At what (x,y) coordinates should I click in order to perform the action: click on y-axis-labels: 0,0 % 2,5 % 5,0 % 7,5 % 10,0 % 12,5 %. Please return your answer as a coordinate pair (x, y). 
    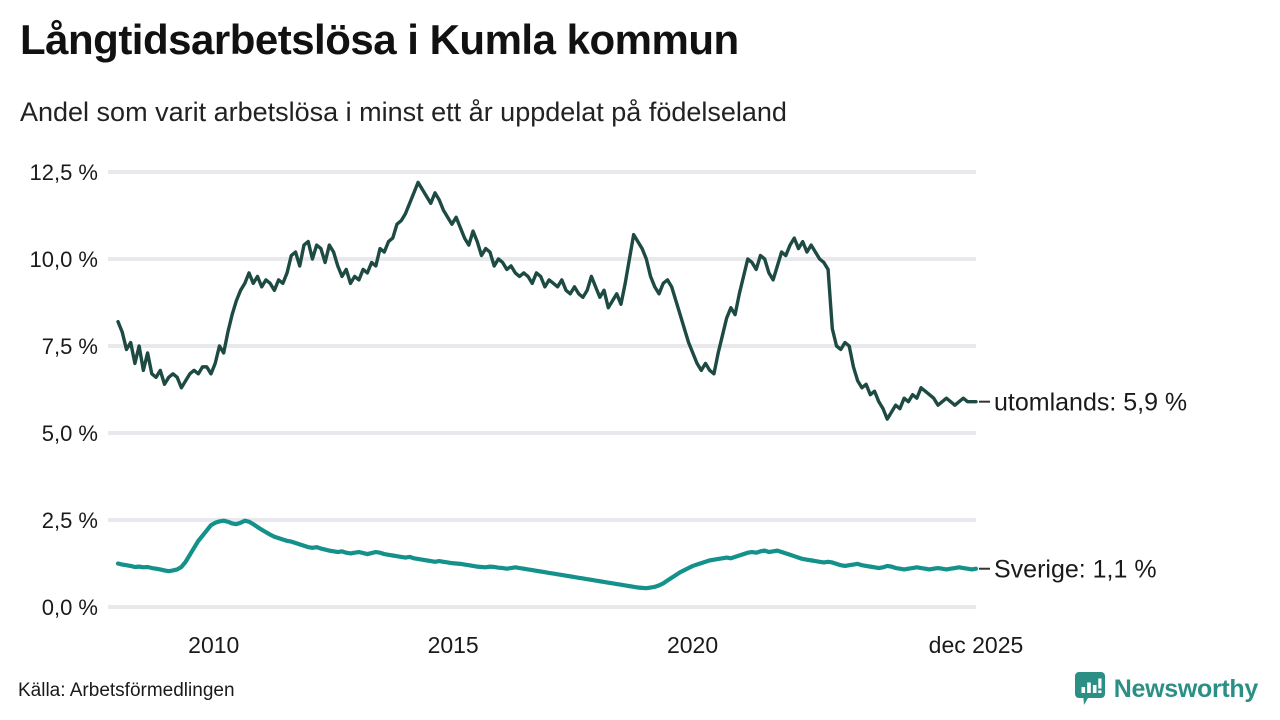
    Looking at the image, I should click on (64, 390).